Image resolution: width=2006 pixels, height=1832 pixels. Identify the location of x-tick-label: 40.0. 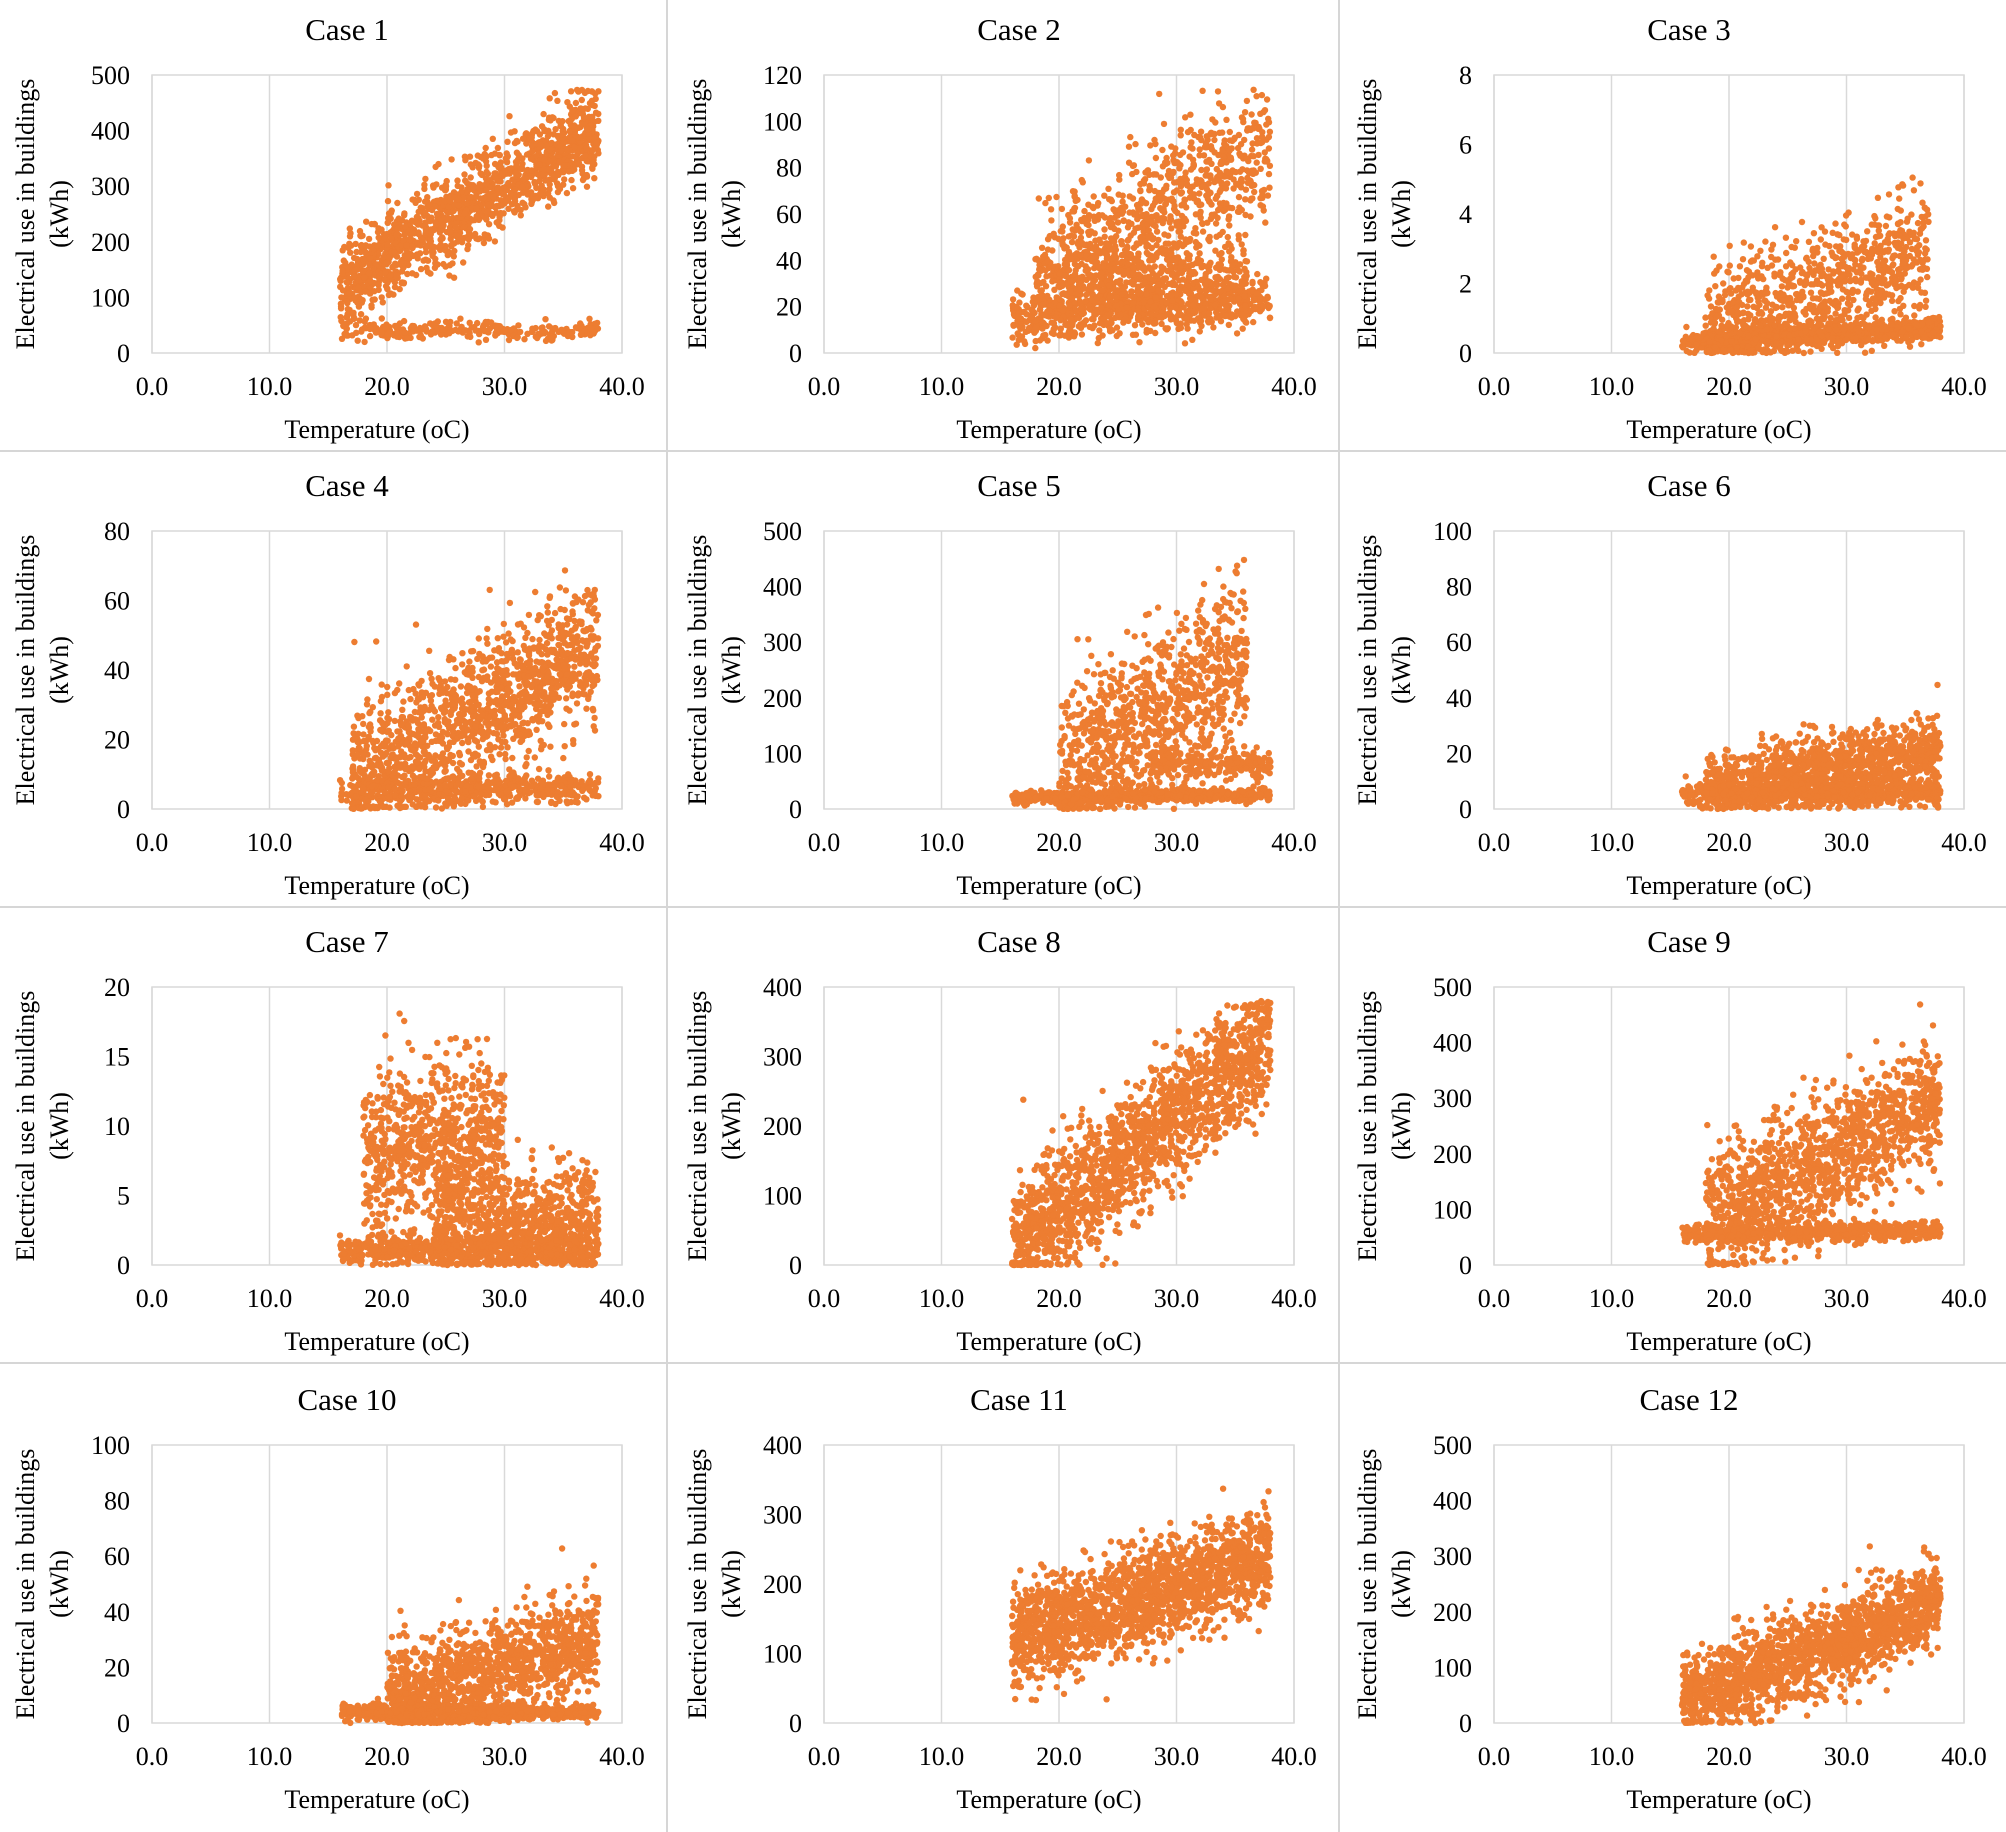
(1964, 386).